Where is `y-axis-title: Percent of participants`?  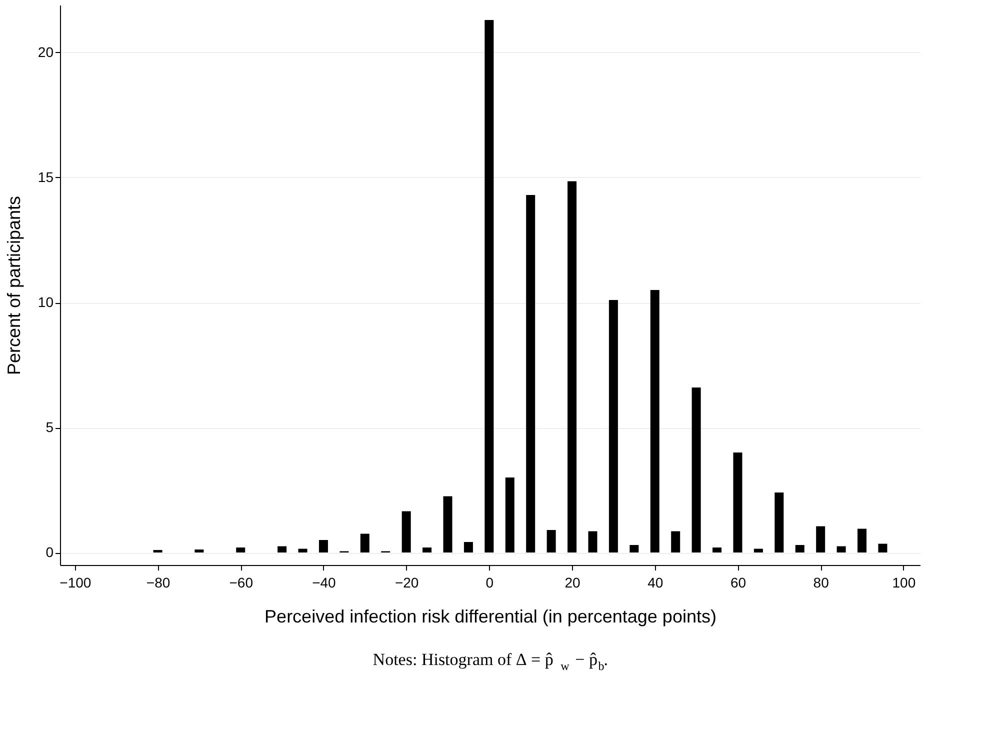 y-axis-title: Percent of participants is located at coordinates (14, 286).